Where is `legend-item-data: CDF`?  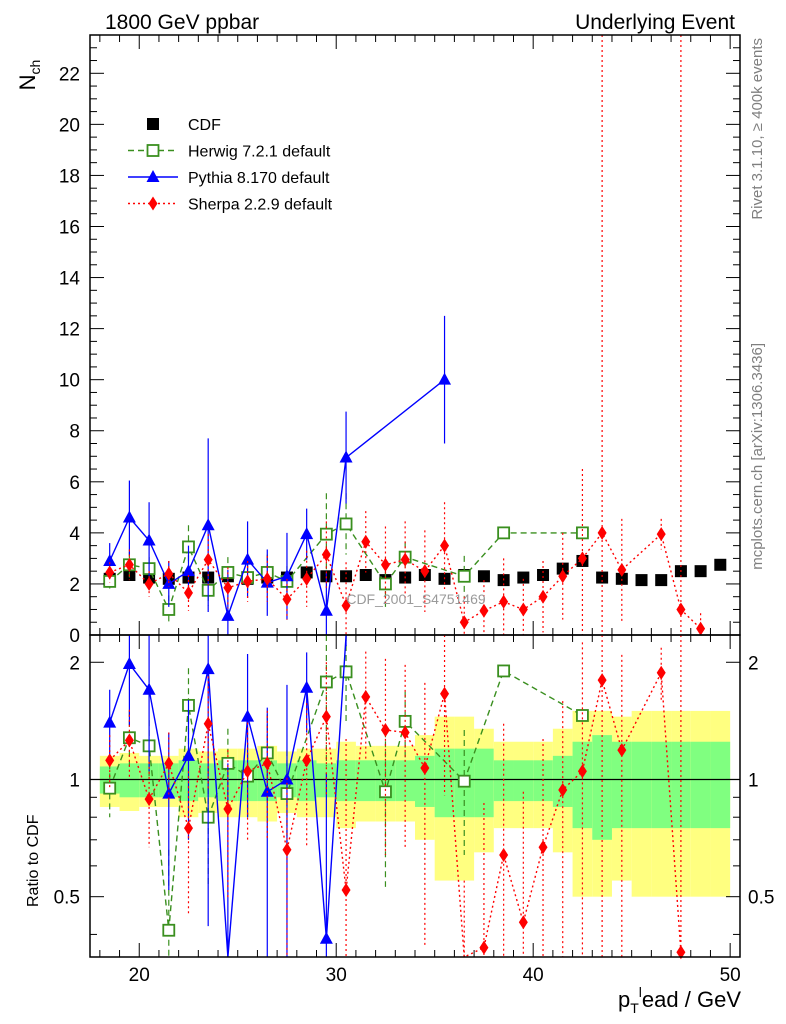 legend-item-data: CDF is located at coordinates (184, 125).